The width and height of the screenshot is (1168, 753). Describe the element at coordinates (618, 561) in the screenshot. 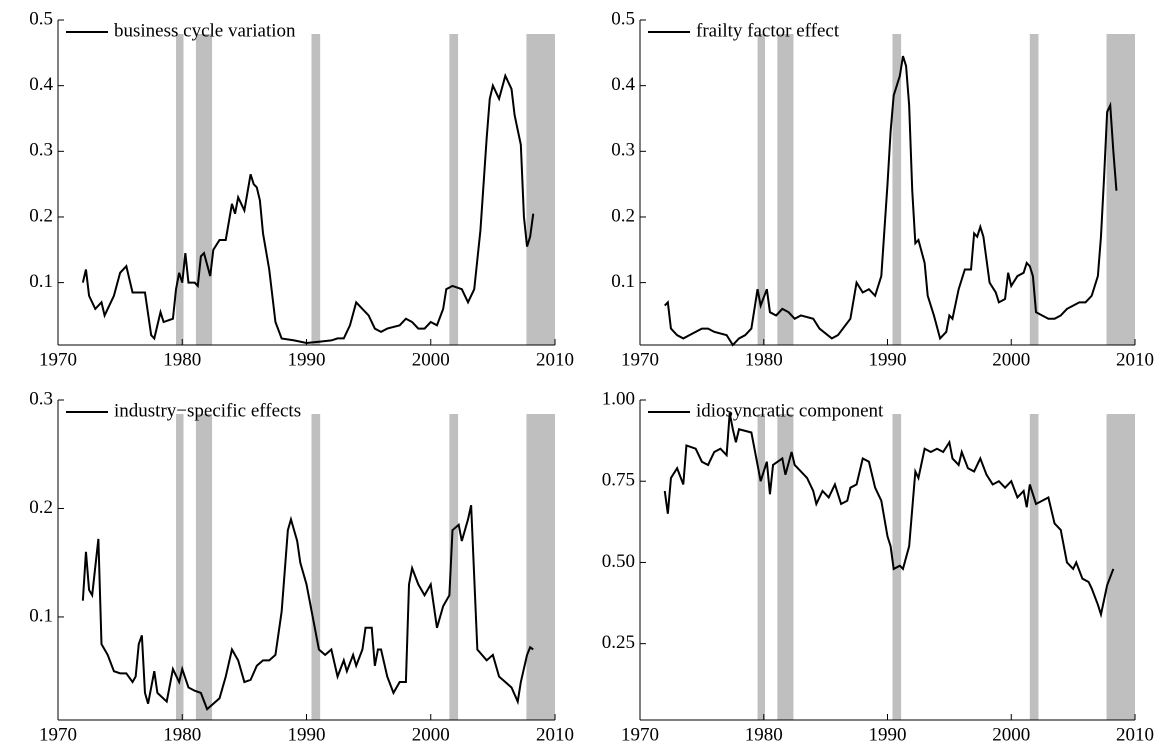

I see `y-tick-label: 0.50` at that location.